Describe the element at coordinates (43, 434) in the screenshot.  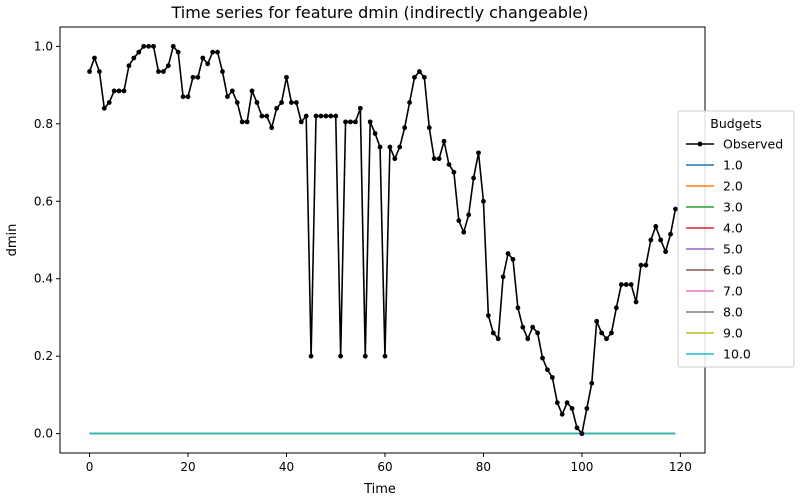
I see `y-tick-label: 0.0` at that location.